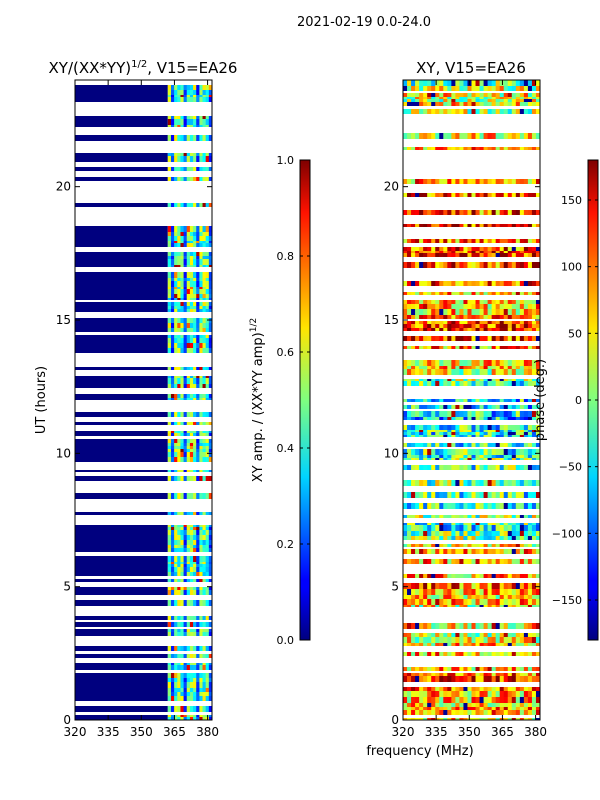 The height and width of the screenshot is (800, 600). What do you see at coordinates (575, 333) in the screenshot?
I see `colorbar-tick-label: 50` at bounding box center [575, 333].